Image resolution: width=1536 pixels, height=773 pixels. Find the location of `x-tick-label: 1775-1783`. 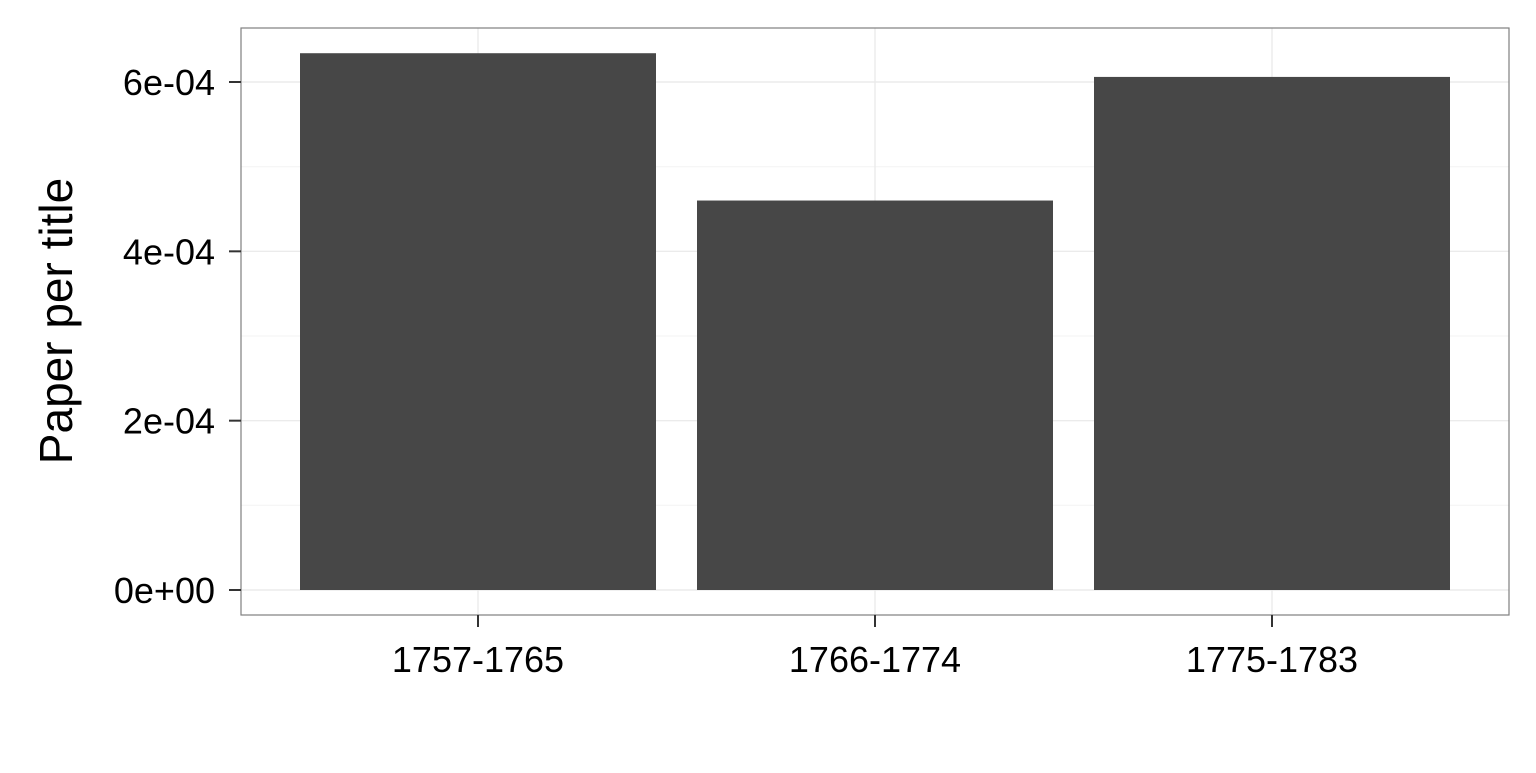

x-tick-label: 1775-1783 is located at coordinates (1272, 659).